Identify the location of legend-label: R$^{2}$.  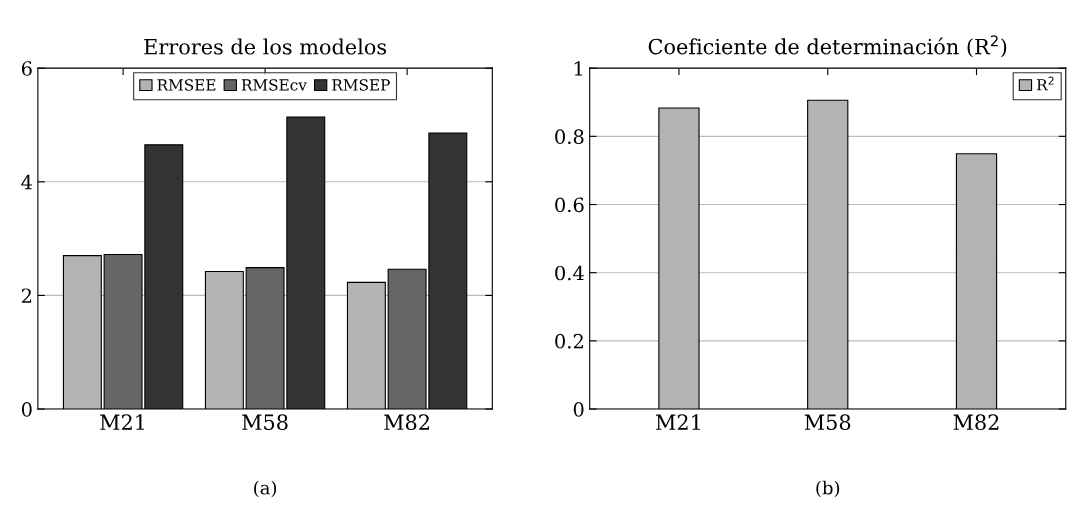
(1045, 83).